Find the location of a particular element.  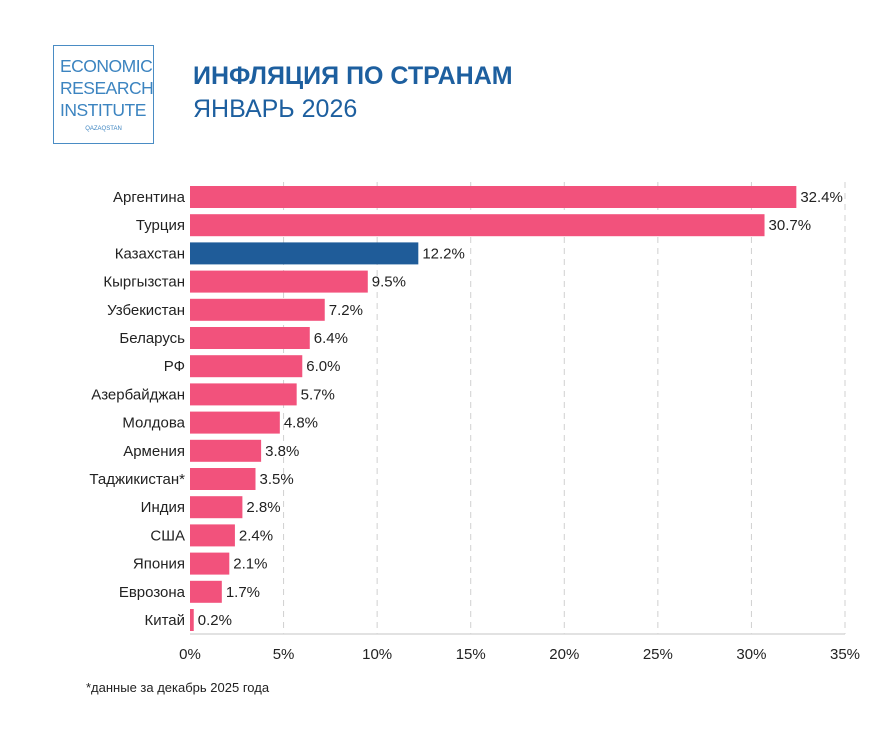

x-tick-label: 30% is located at coordinates (751, 654).